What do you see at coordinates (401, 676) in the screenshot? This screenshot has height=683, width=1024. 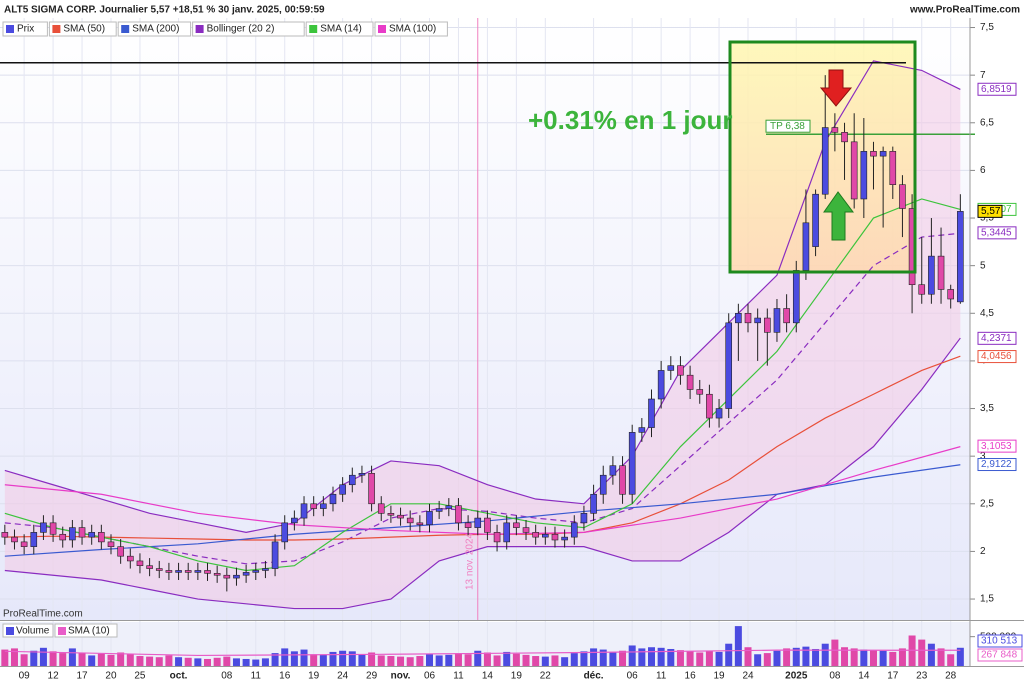 I see `x-tick-label: nov.` at bounding box center [401, 676].